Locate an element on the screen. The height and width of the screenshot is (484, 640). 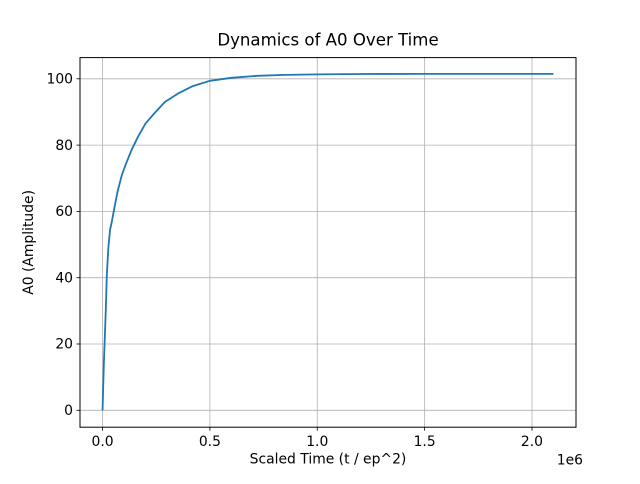
y-tick-label: 20 is located at coordinates (64, 345).